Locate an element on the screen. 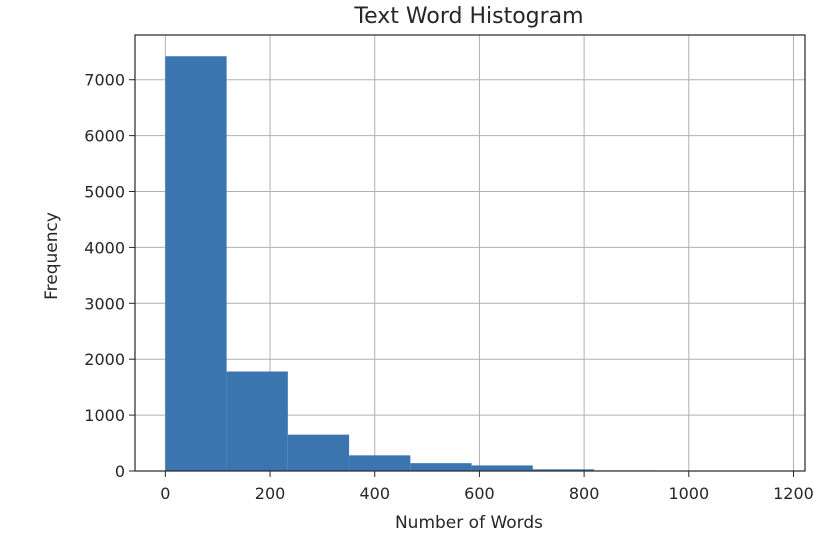 This screenshot has width=818, height=538. y-tick-label: 3000 is located at coordinates (104, 303).